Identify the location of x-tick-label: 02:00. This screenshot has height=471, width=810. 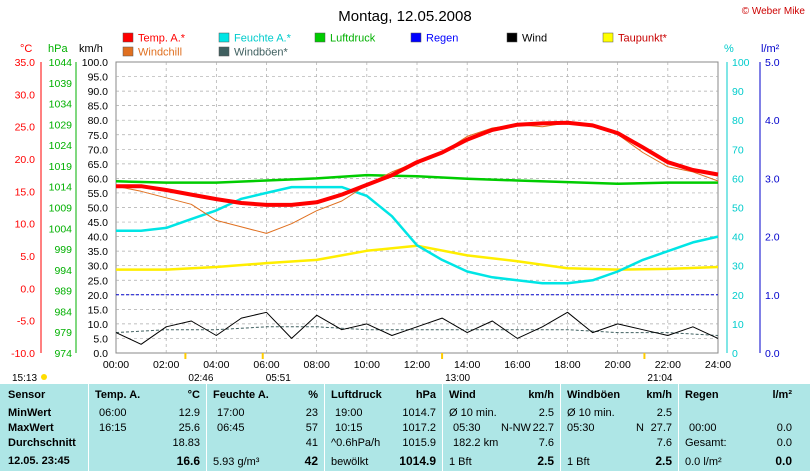
(166, 365).